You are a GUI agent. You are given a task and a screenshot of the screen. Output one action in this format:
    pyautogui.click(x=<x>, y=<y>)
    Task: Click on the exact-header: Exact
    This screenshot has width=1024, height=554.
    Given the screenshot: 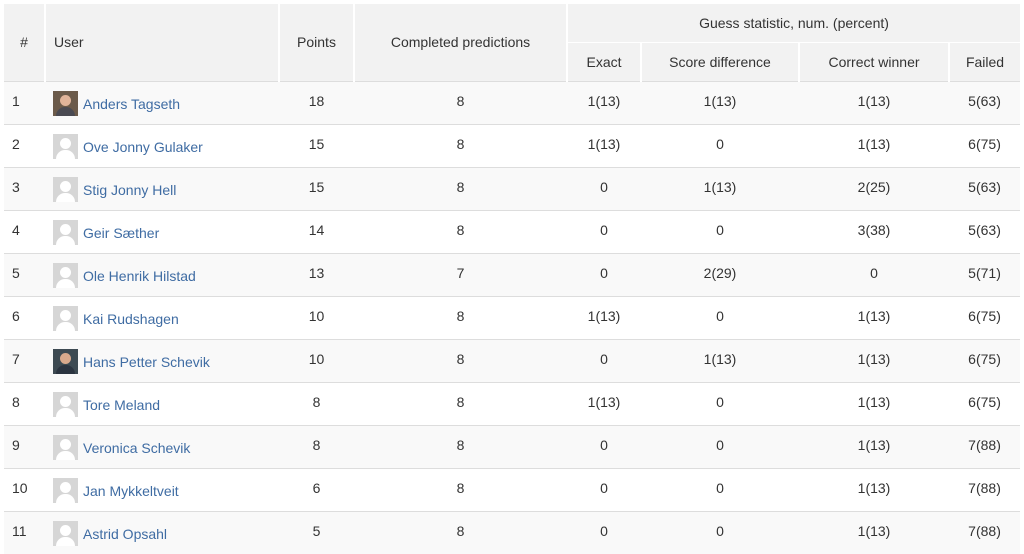 What is the action you would take?
    pyautogui.click(x=604, y=61)
    